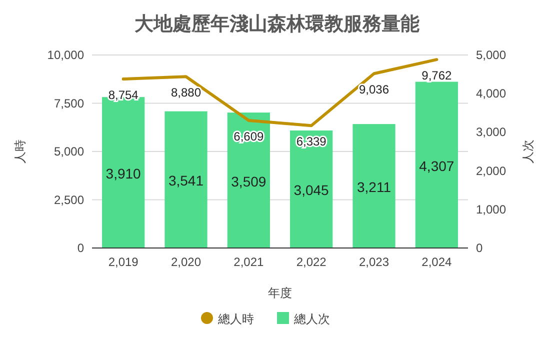  I want to click on data-label: 9,036, so click(374, 89).